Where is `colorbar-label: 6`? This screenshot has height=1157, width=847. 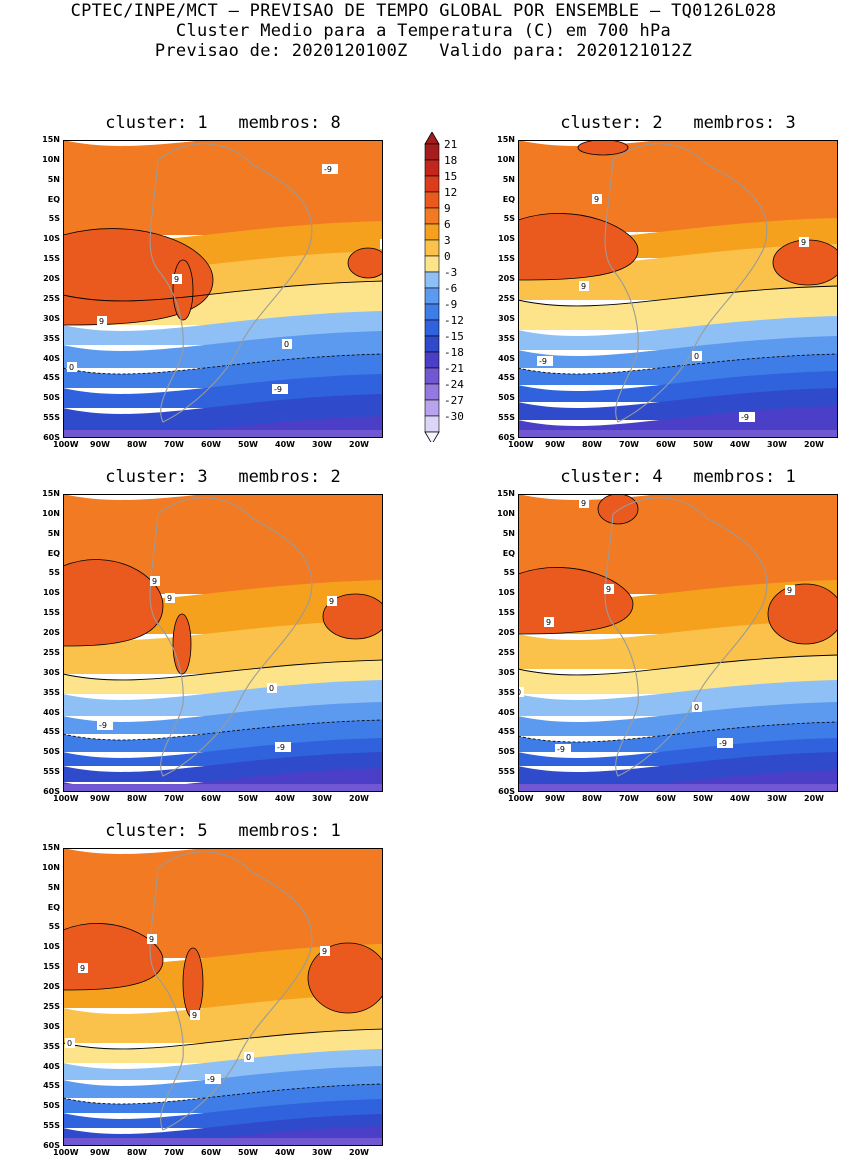 colorbar-label: 6 is located at coordinates (447, 224).